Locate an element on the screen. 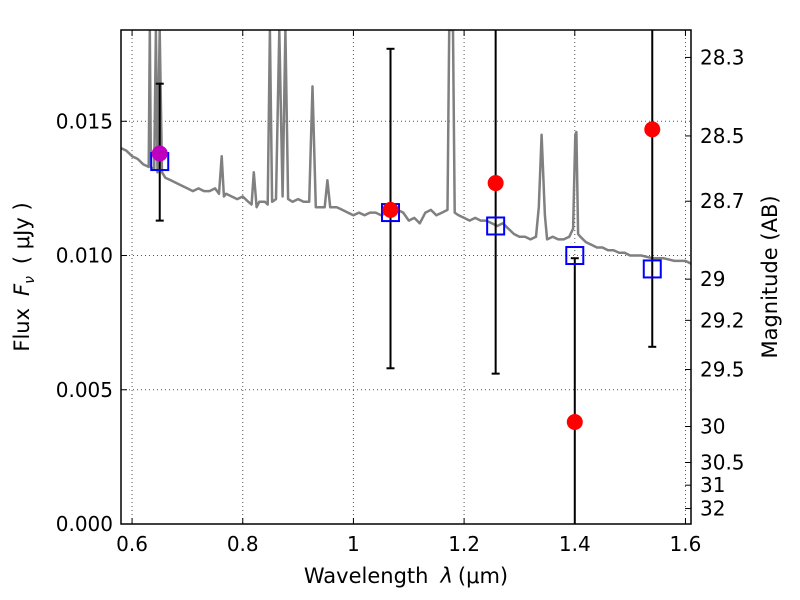 This screenshot has width=800, height=600. y-tick-label: 0.015 is located at coordinates (84, 121).